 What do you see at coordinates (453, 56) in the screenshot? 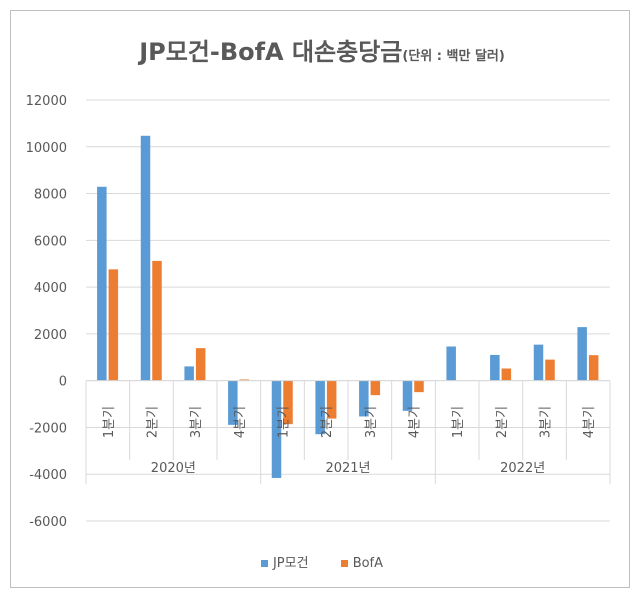
I see `chart-title-unit: (단위 : 백만 달러)` at bounding box center [453, 56].